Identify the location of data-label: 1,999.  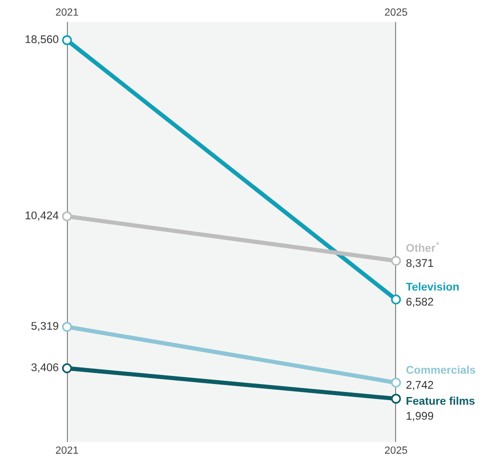
(420, 417).